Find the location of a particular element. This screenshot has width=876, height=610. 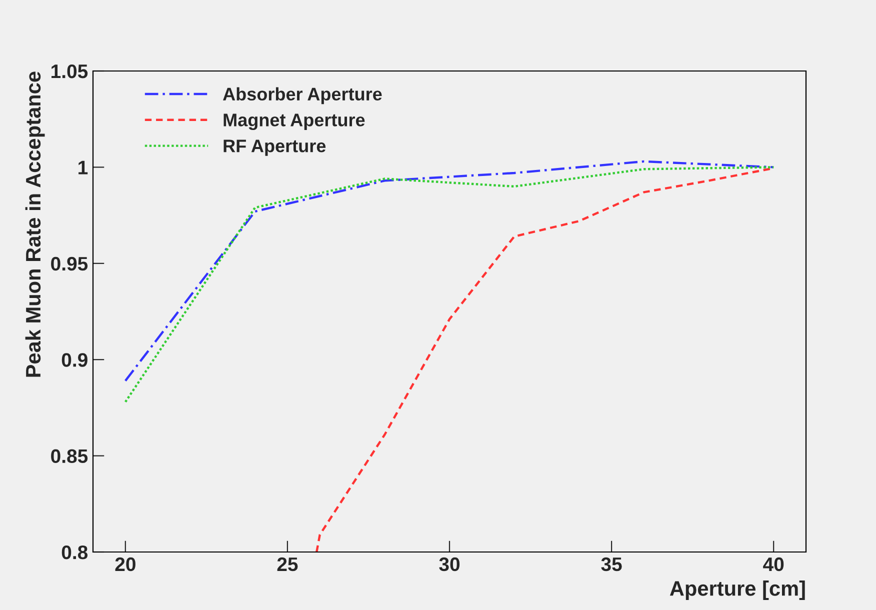

x-axis-title: Aperture [cm] is located at coordinates (737, 590).